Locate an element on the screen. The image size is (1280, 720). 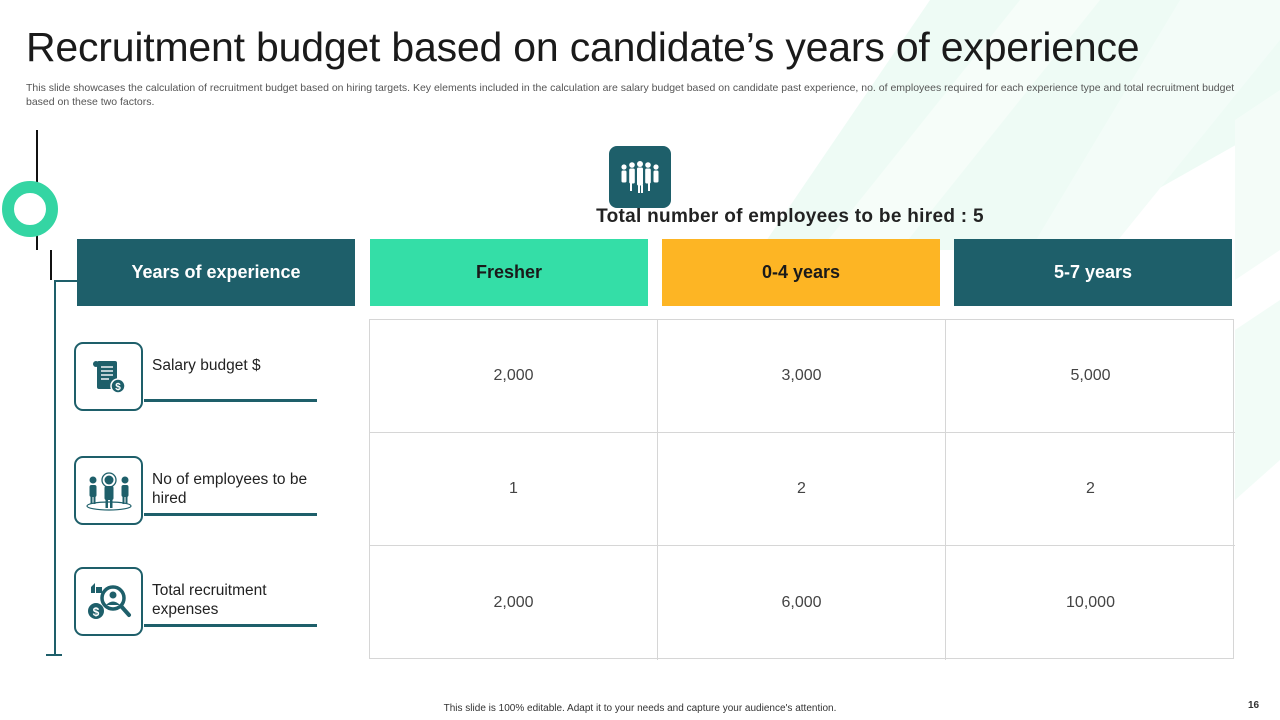
row-connector-top is located at coordinates (66, 281).